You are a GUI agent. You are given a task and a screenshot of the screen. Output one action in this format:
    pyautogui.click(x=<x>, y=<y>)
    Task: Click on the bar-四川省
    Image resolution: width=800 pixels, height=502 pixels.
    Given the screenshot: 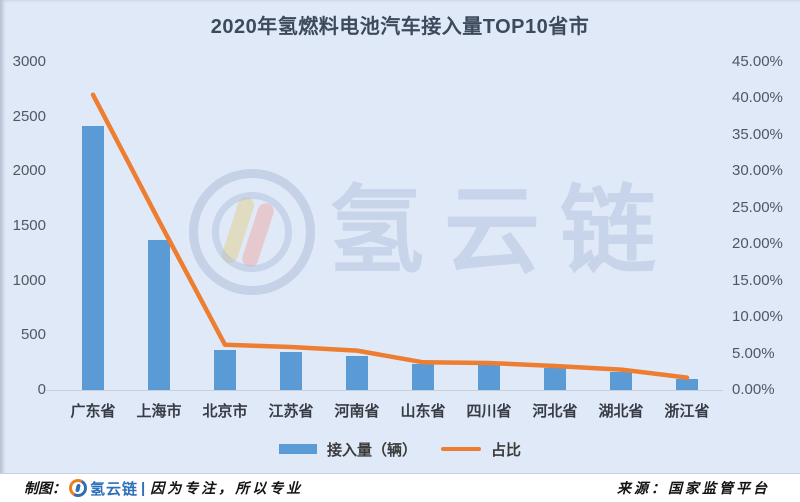 What is the action you would take?
    pyautogui.click(x=489, y=377)
    